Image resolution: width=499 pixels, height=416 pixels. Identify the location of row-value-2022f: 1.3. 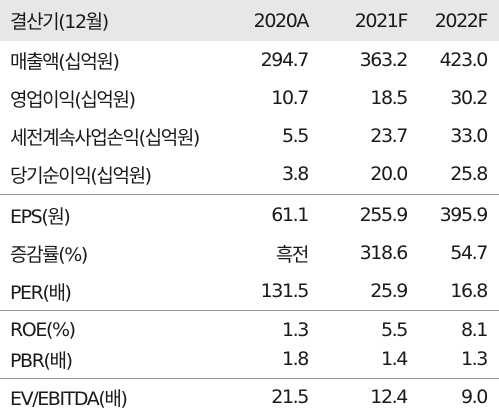
(474, 359).